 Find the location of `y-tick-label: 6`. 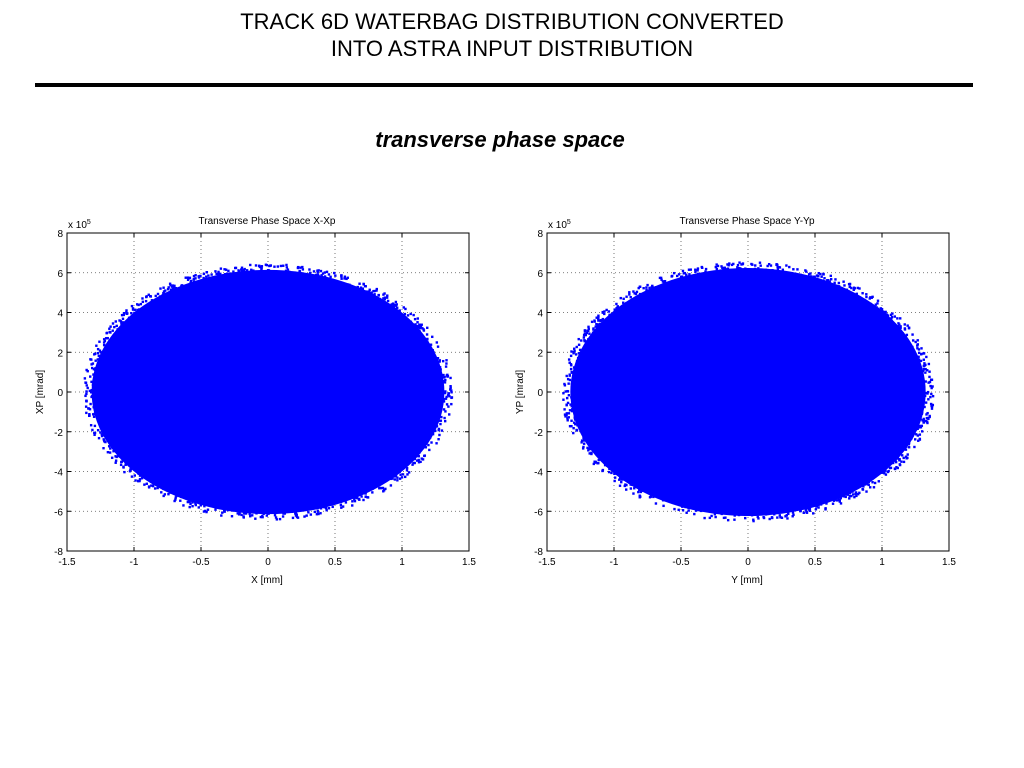

y-tick-label: 6 is located at coordinates (540, 274).